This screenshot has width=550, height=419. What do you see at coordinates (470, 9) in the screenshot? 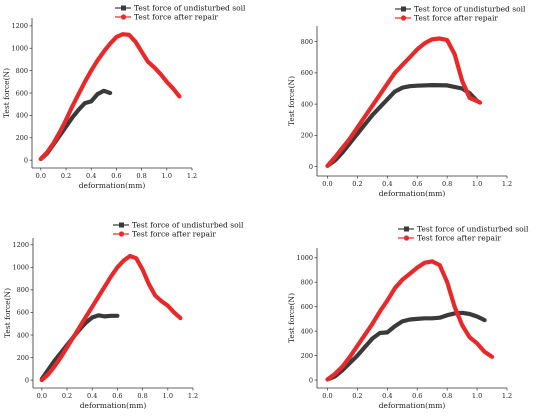
I see `legend-label-undisturbed: Test force of undisturbed soil` at bounding box center [470, 9].